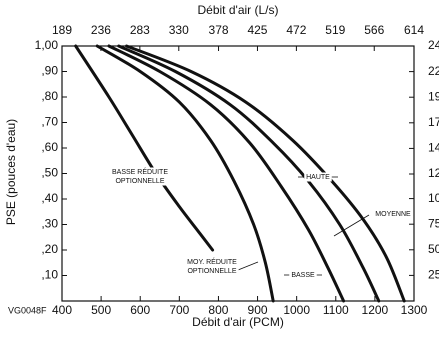 The width and height of the screenshot is (439, 347). I want to click on x-tick-label: 800, so click(218, 310).